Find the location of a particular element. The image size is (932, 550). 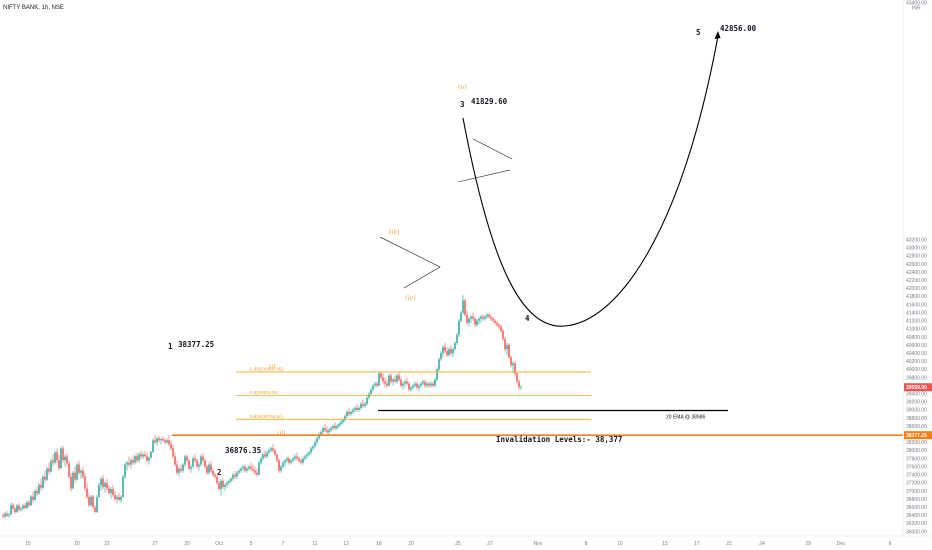

price-tick-label: 37800.00 is located at coordinates (916, 459).